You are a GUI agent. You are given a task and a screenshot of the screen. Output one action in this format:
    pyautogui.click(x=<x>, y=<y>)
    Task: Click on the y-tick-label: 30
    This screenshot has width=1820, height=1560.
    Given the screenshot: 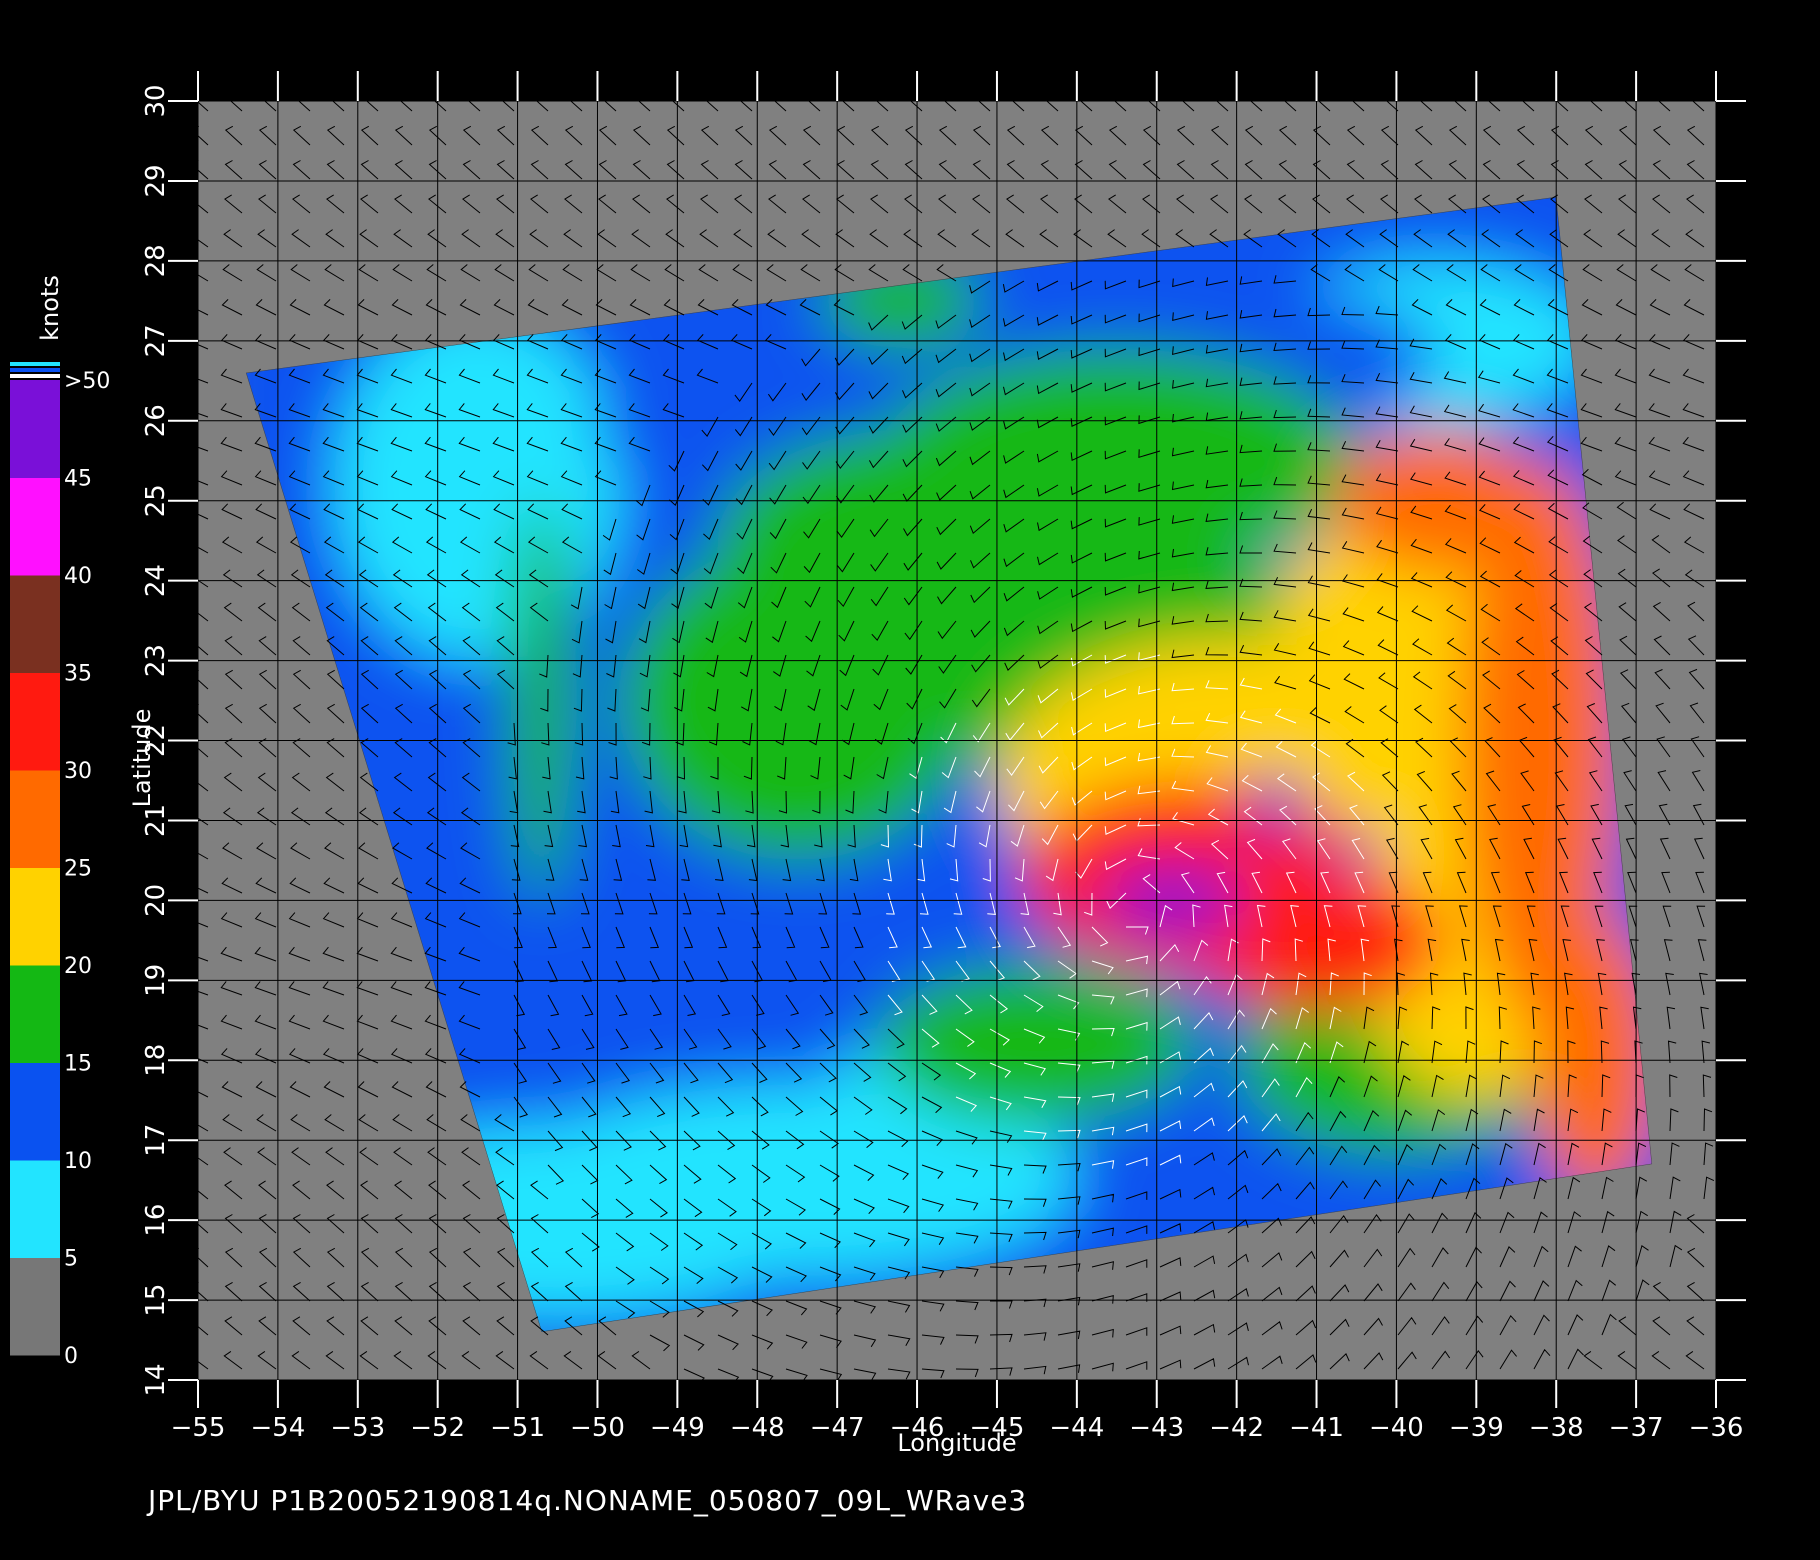 What is the action you would take?
    pyautogui.click(x=156, y=100)
    